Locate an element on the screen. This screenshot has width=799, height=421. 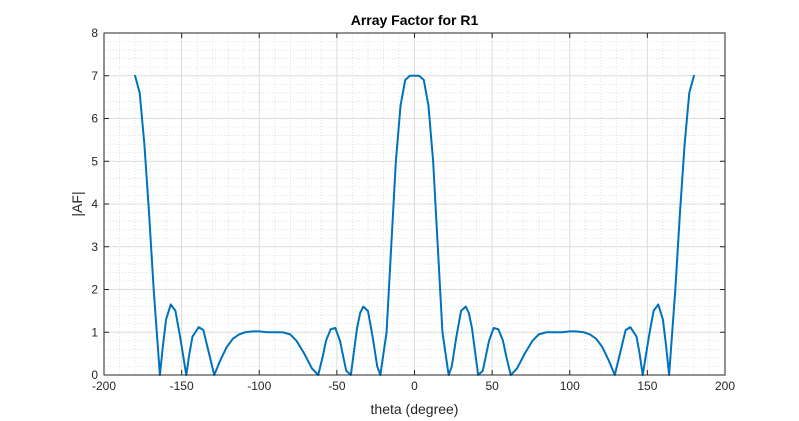
x-axis-label: theta (degree) is located at coordinates (415, 409).